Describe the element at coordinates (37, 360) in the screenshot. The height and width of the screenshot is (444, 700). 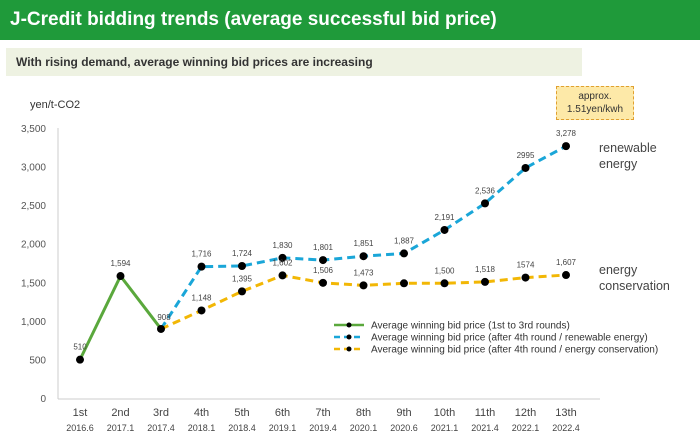
I see `y-tick-label: 500` at that location.